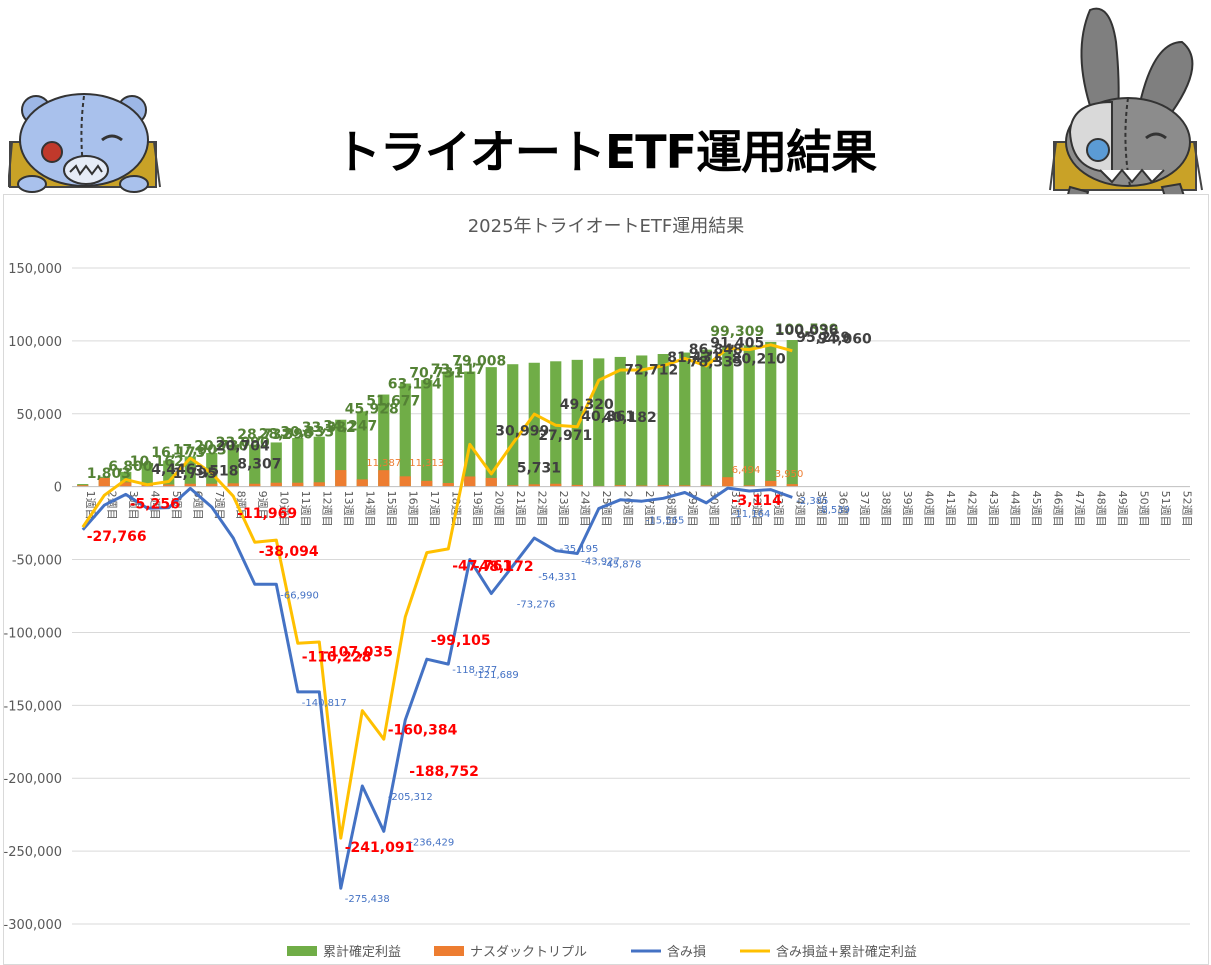  What do you see at coordinates (299, 595) in the screenshot?
I see `data-label: -66,990` at bounding box center [299, 595].